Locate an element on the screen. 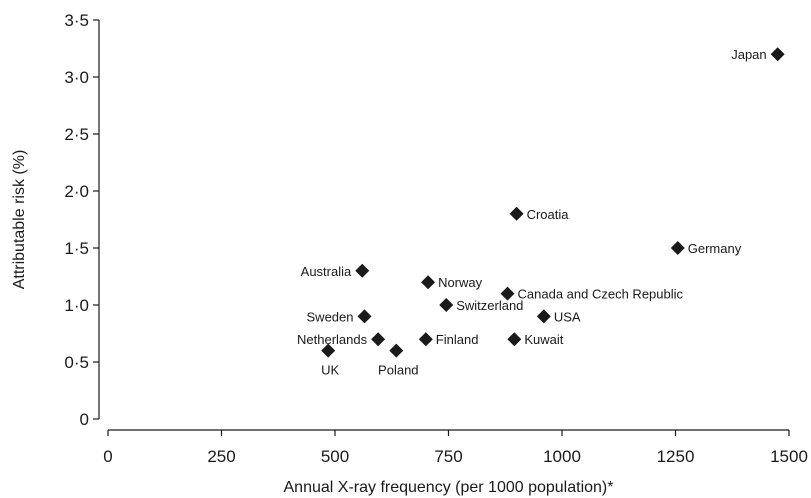 The width and height of the screenshot is (811, 498). x-tick-label: 0 is located at coordinates (107, 456).